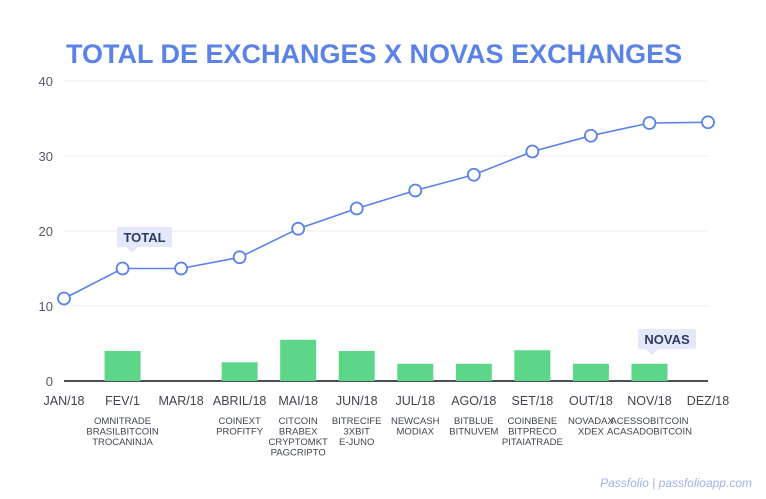 This screenshot has width=766, height=499. What do you see at coordinates (374, 54) in the screenshot?
I see `chart-title: TOTAL DE EXCHANGES X NOVAS EXCHANGES` at bounding box center [374, 54].